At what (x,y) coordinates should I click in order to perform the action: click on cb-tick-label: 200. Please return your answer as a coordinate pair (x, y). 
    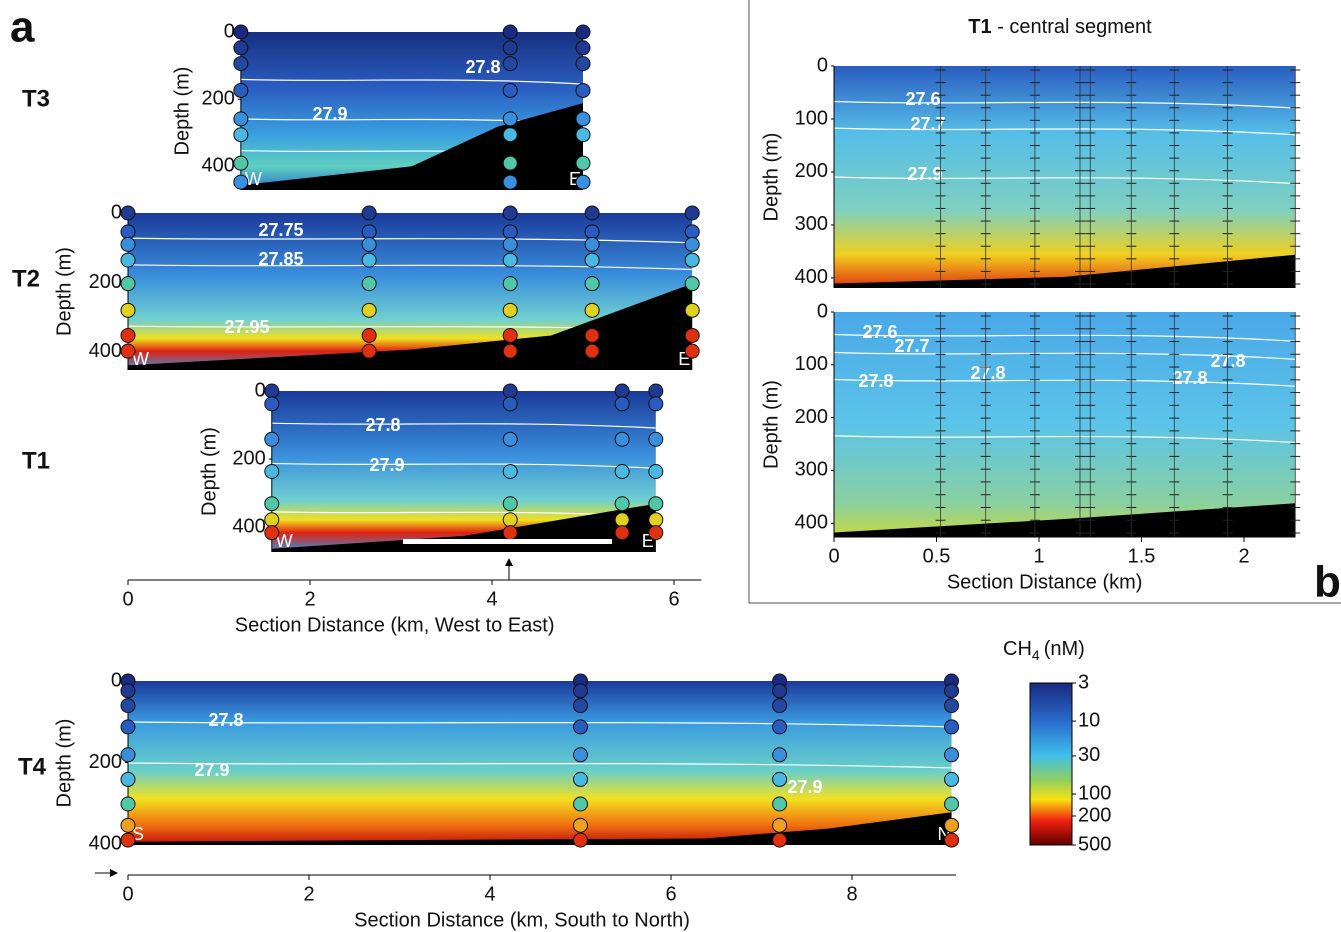
    Looking at the image, I should click on (1094, 815).